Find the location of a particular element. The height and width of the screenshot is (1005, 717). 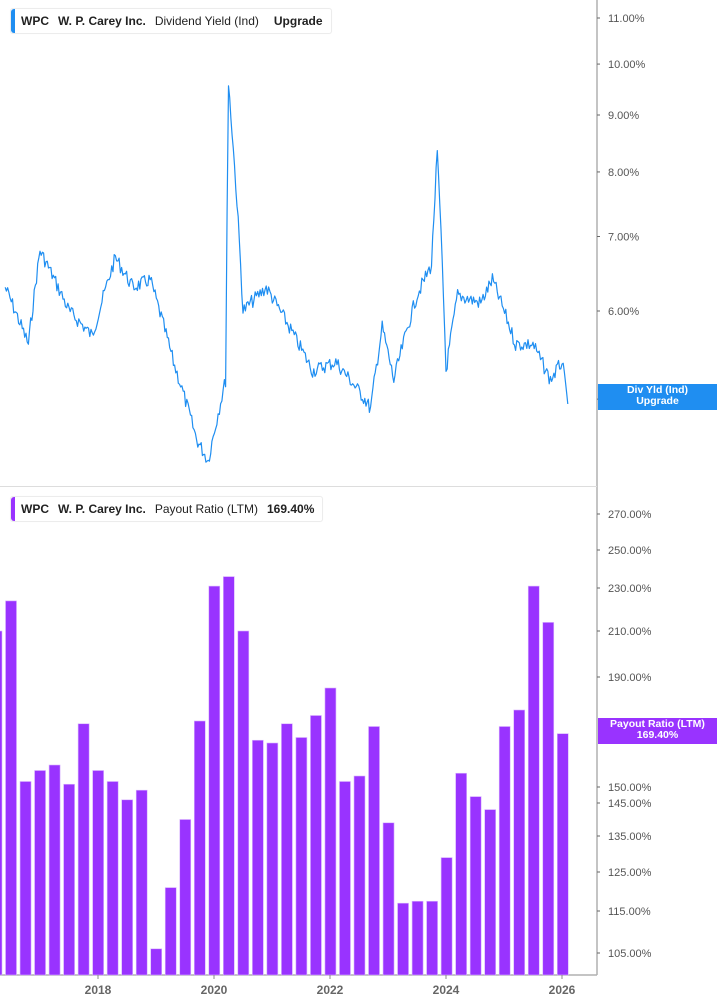

payout-ratio-value-flag: Payout Ratio (LTM) 169.40% is located at coordinates (657, 731).